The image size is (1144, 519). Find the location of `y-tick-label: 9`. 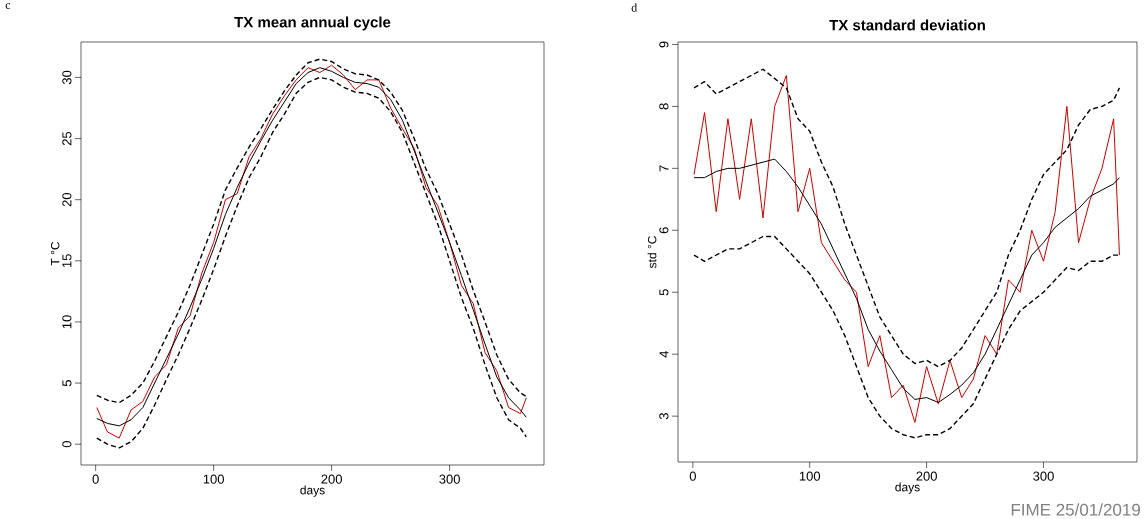

y-tick-label: 9 is located at coordinates (664, 44).